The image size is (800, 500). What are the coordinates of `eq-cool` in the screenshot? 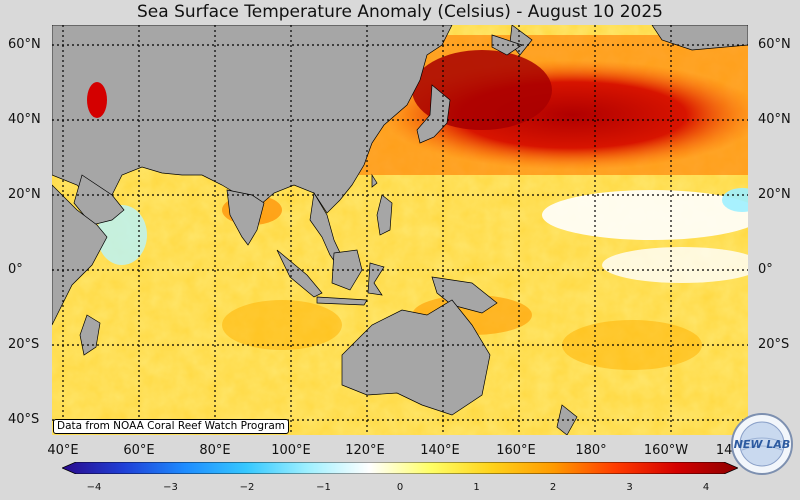 It's located at (675, 265).